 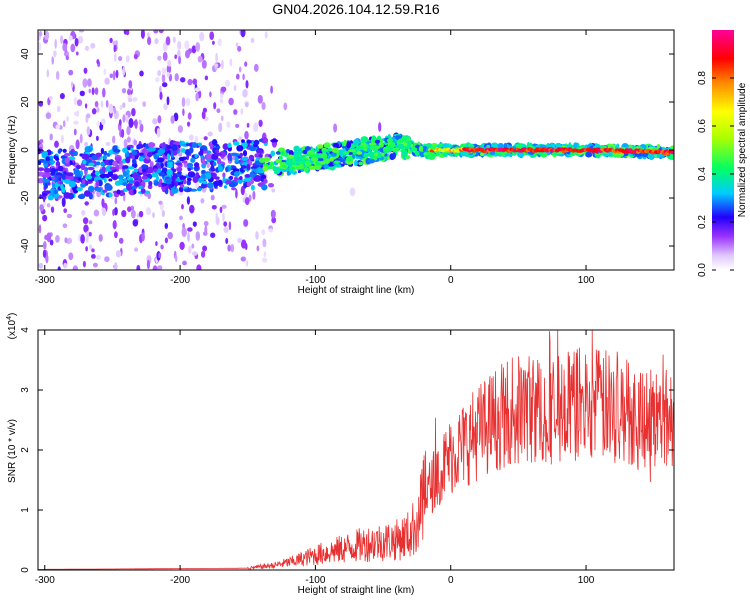 What do you see at coordinates (25, 510) in the screenshot?
I see `snr-y-tick-label: 1` at bounding box center [25, 510].